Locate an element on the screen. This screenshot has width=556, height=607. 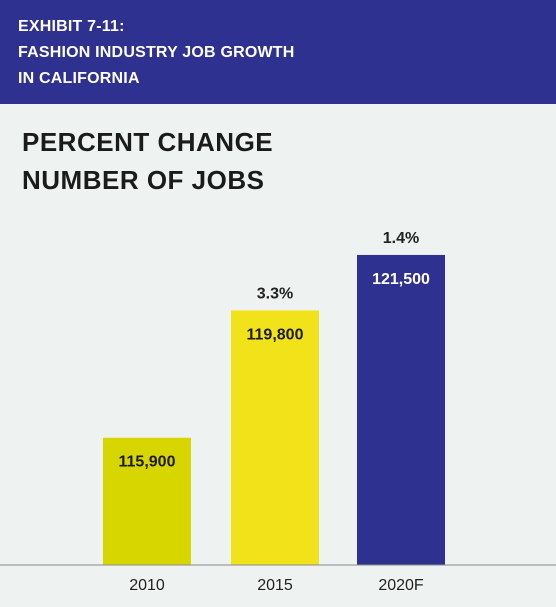
bar-2010 is located at coordinates (147, 501).